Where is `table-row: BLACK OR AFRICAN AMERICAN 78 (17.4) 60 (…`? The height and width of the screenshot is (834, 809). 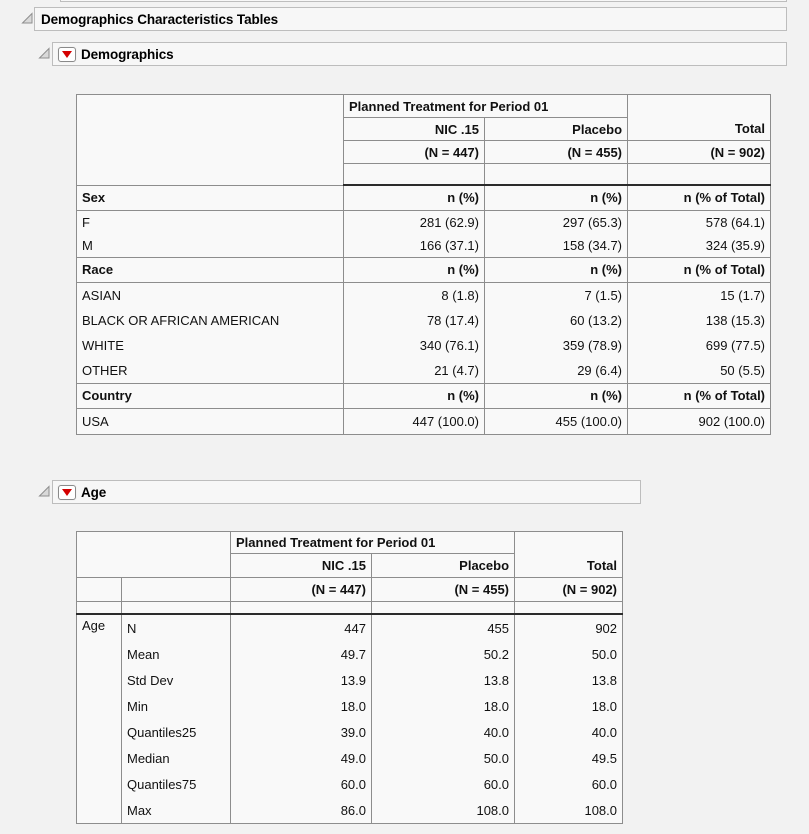
table-row: BLACK OR AFRICAN AMERICAN 78 (17.4) 60 (… is located at coordinates (424, 320).